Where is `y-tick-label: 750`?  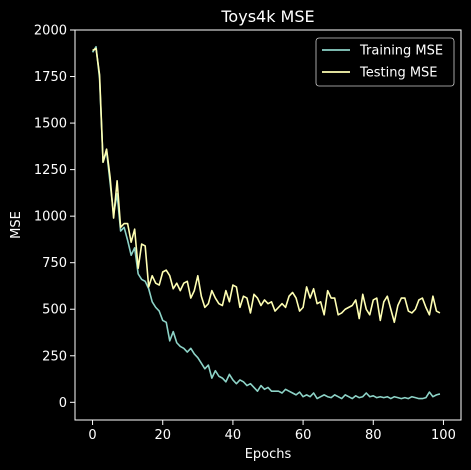
y-tick-label: 750 is located at coordinates (54, 263).